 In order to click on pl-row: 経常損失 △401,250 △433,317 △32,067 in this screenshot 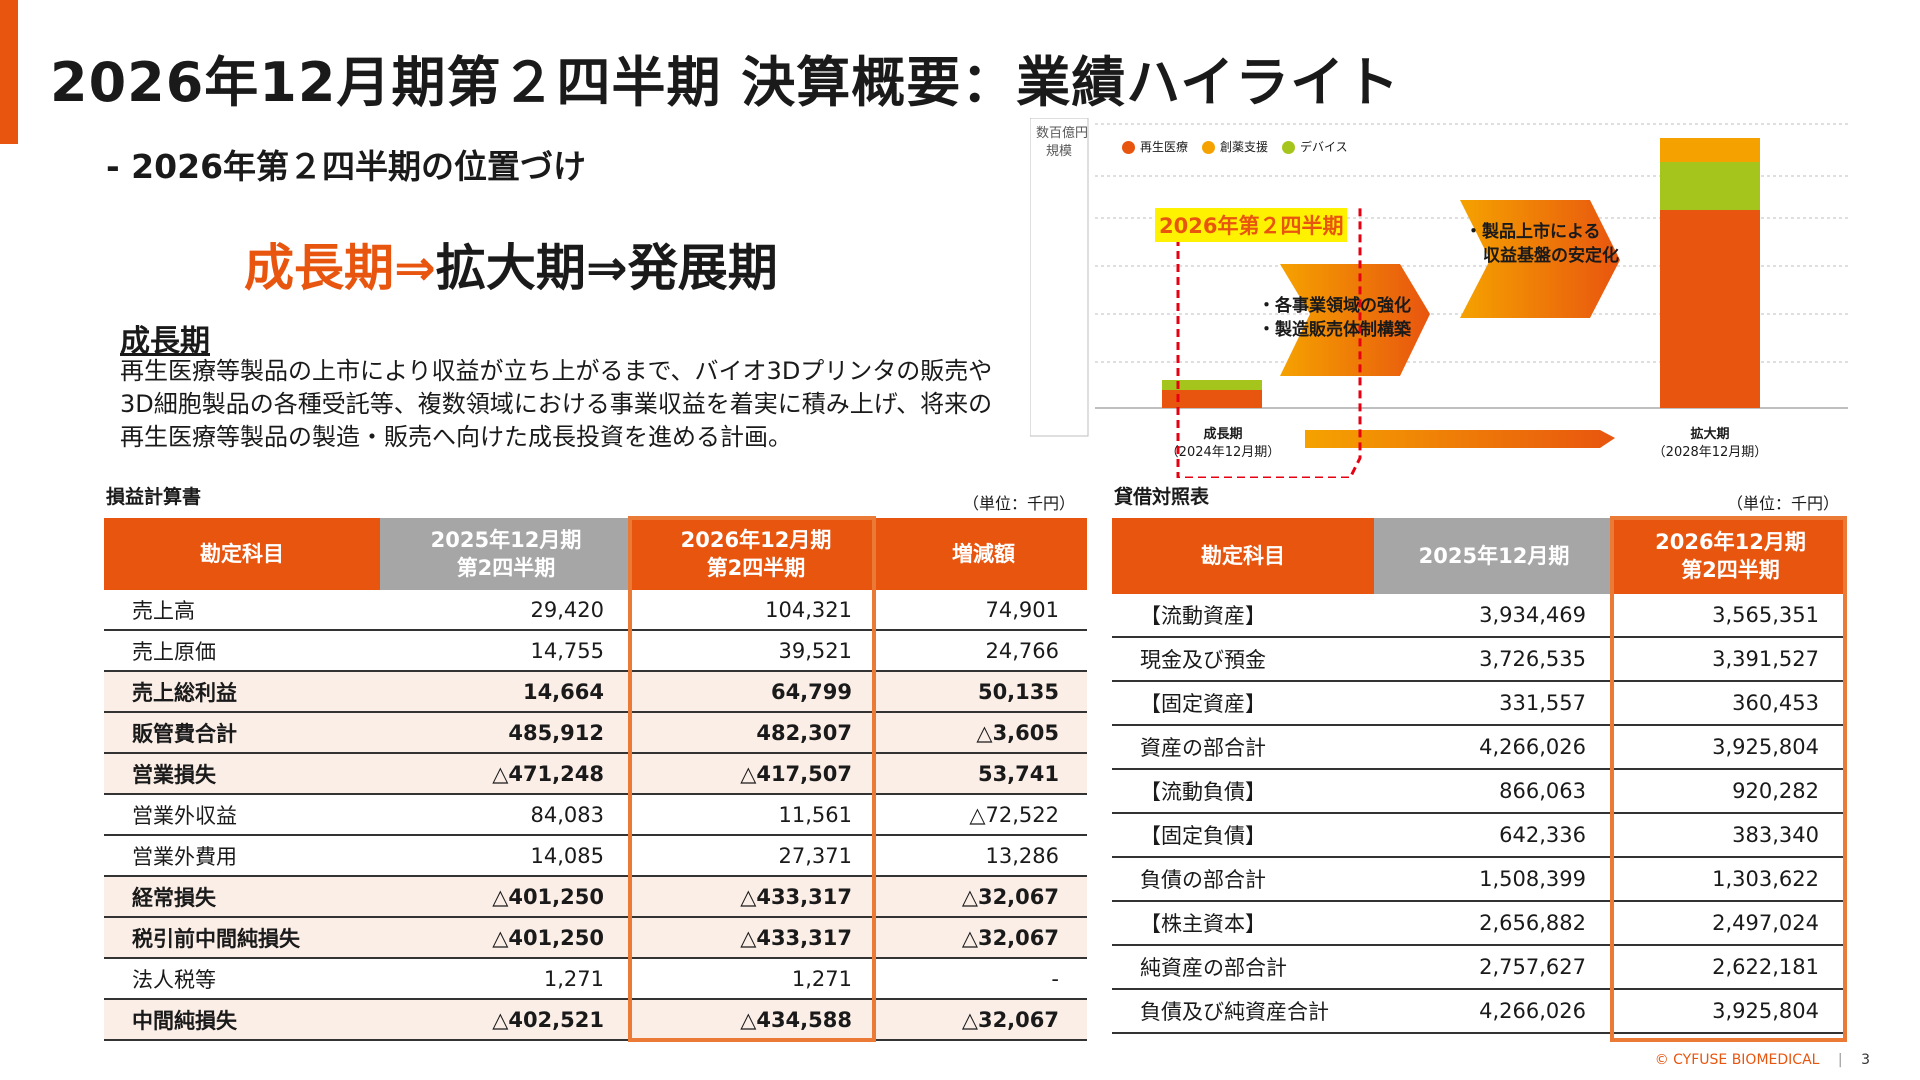, I will do `click(595, 897)`.